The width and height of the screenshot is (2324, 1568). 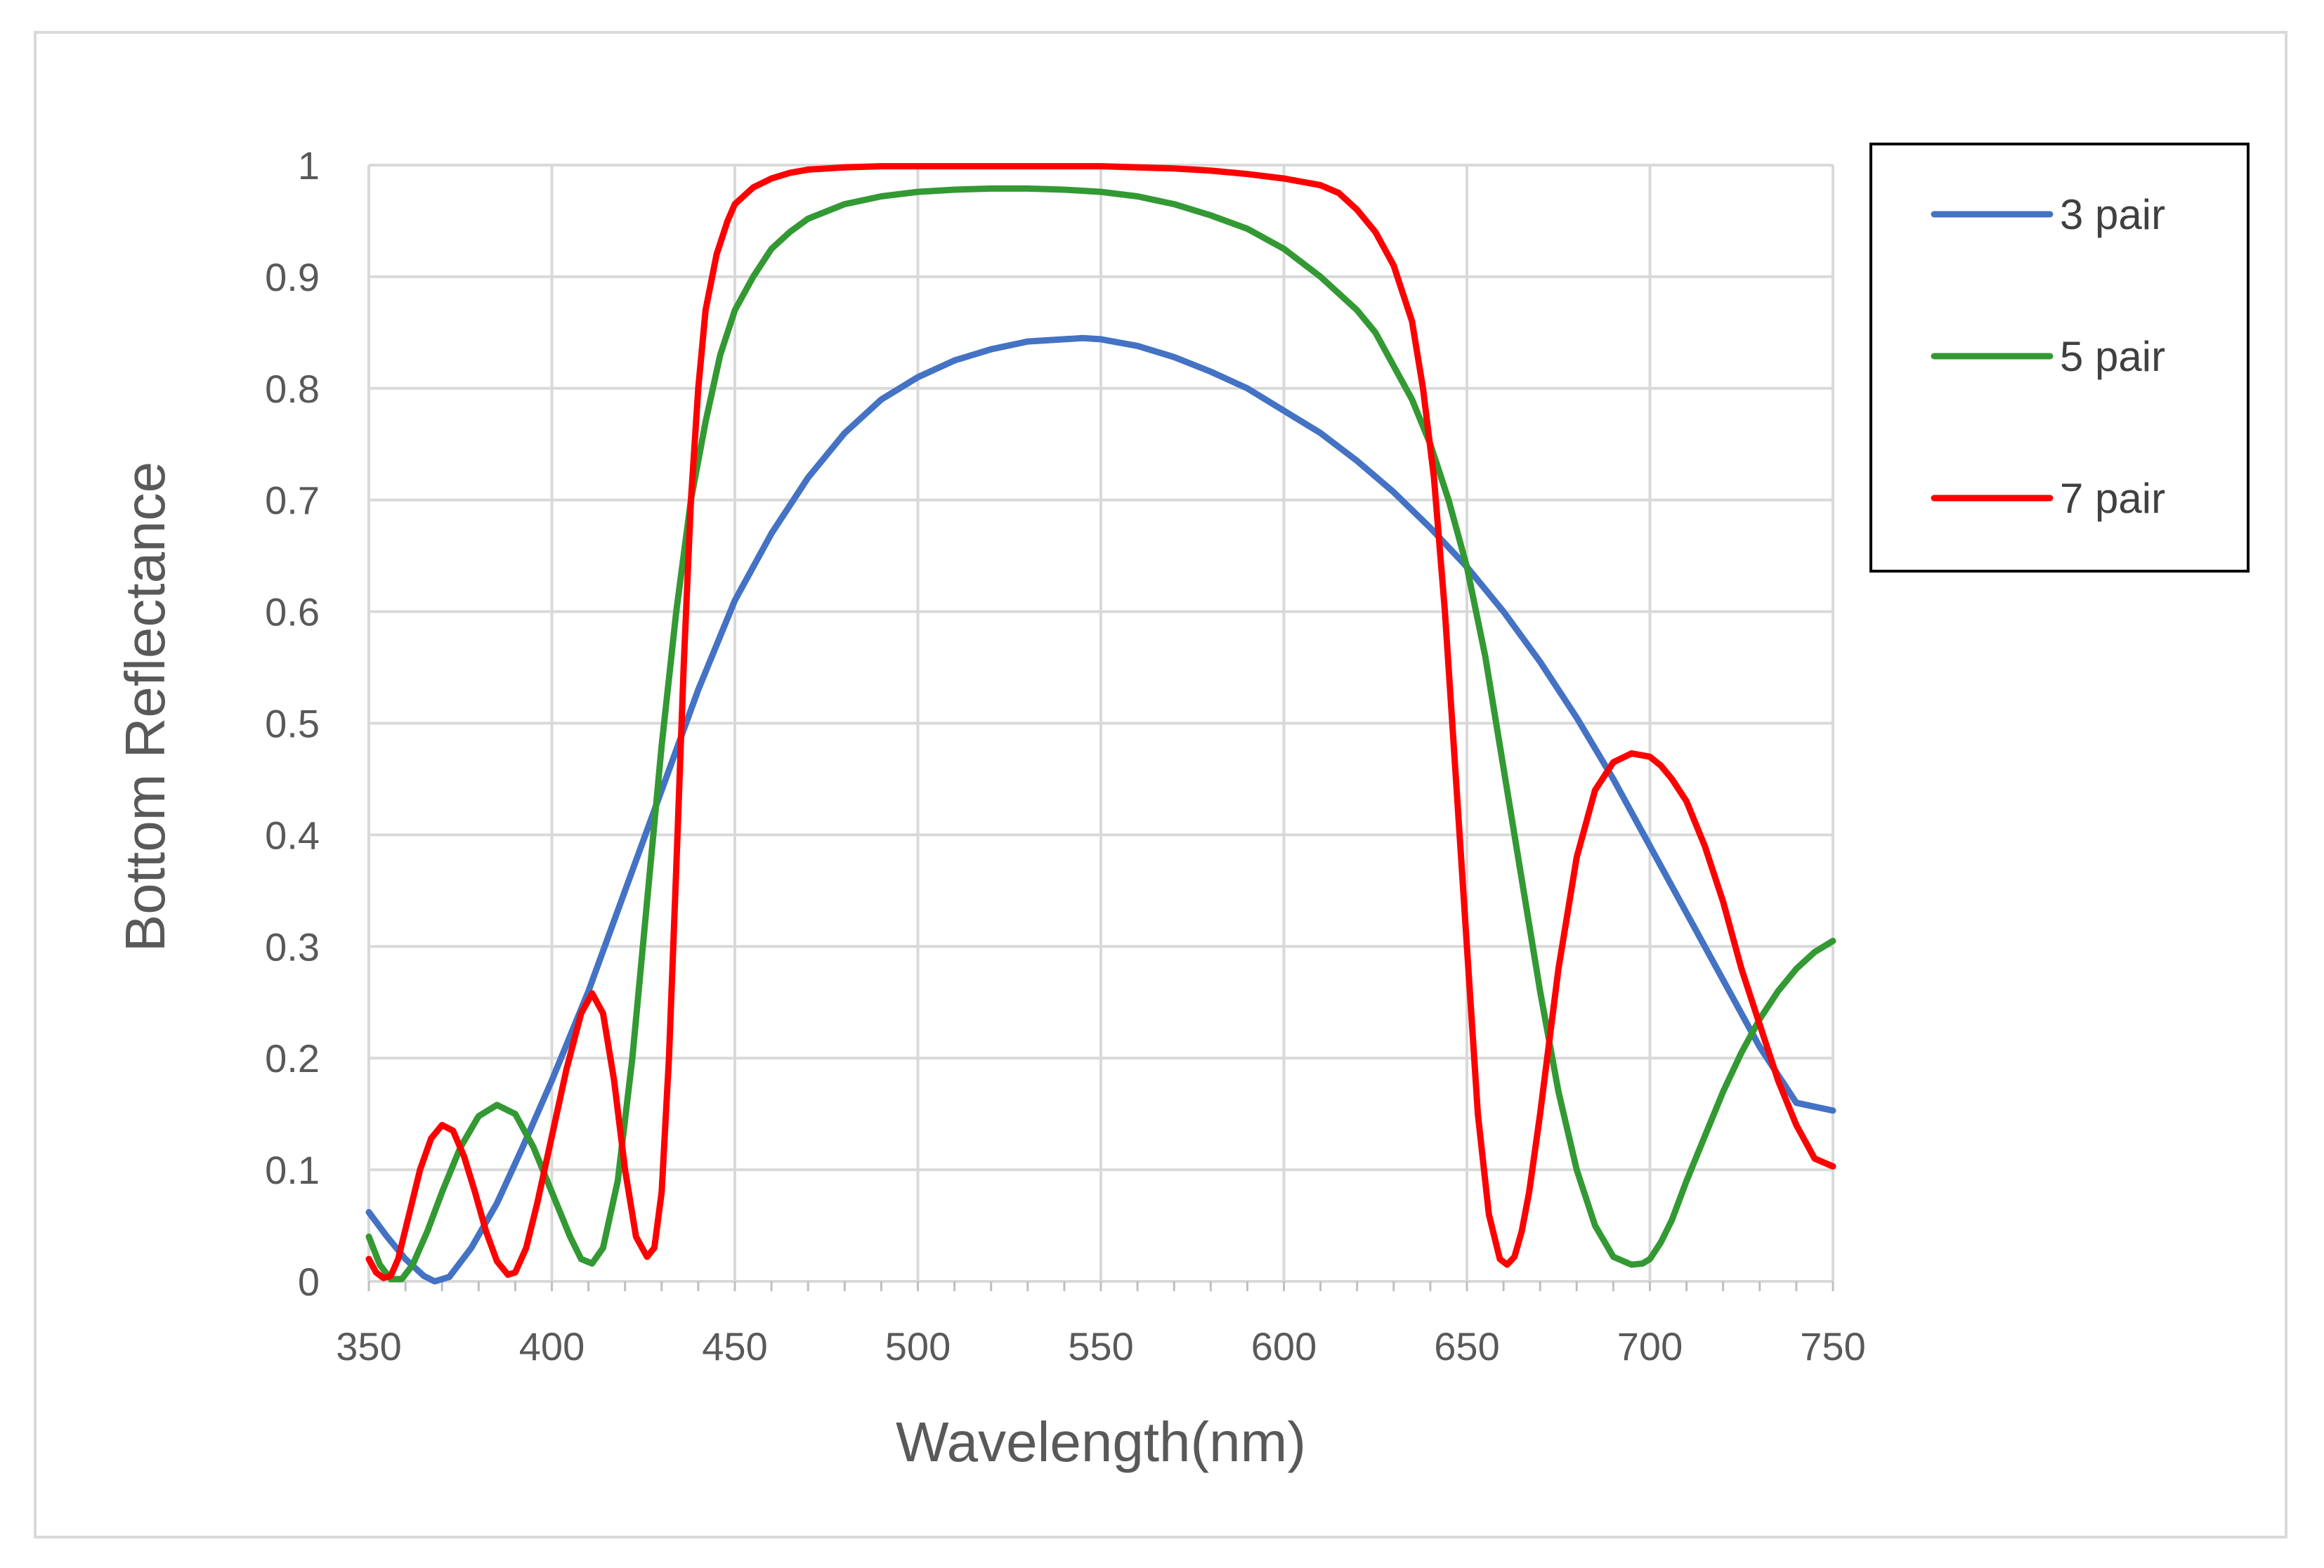 What do you see at coordinates (292, 389) in the screenshot?
I see `y-tick-label: 0.8` at bounding box center [292, 389].